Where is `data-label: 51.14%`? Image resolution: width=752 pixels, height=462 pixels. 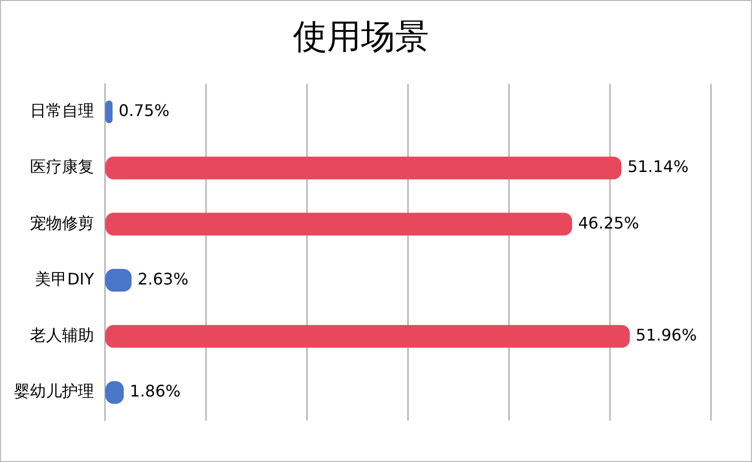 data-label: 51.14% is located at coordinates (658, 166).